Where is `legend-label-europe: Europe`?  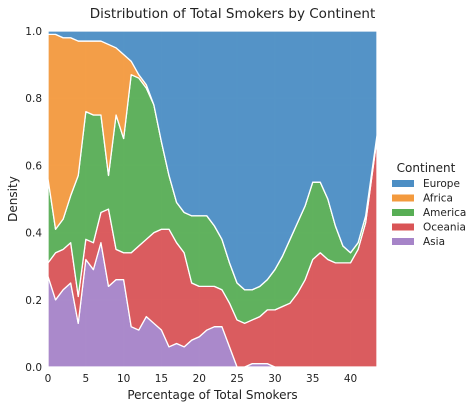 legend-label-europe: Europe is located at coordinates (441, 184).